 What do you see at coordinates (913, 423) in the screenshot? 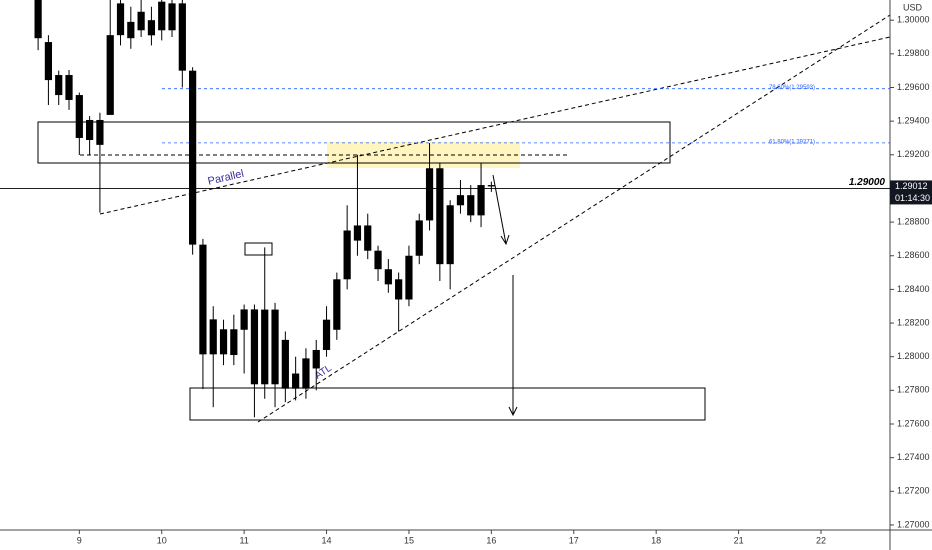
I see `y-tick-label: 1.27600` at bounding box center [913, 423].